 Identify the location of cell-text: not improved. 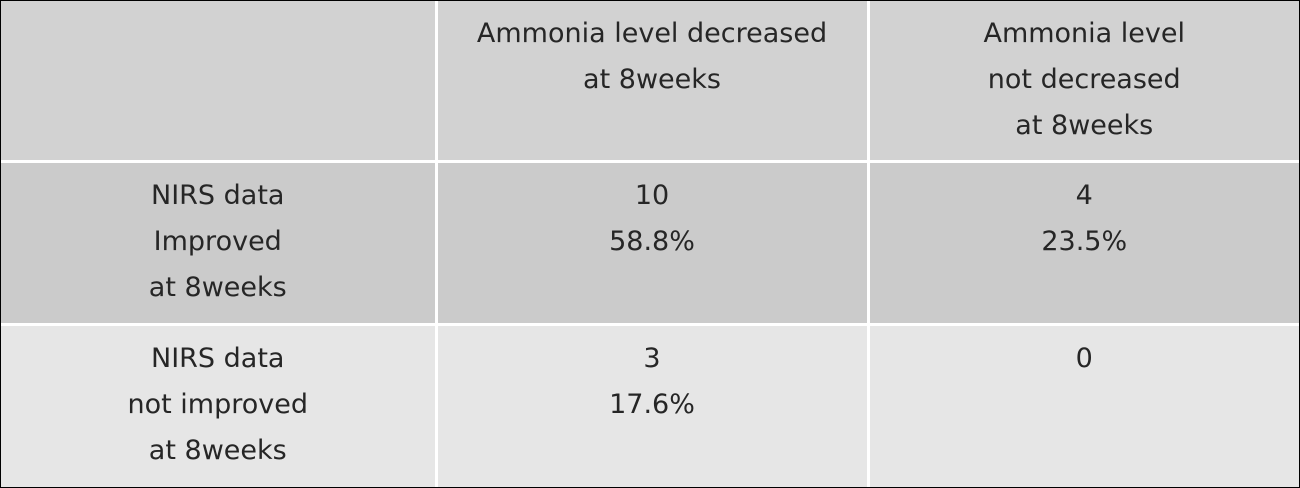
(218, 404).